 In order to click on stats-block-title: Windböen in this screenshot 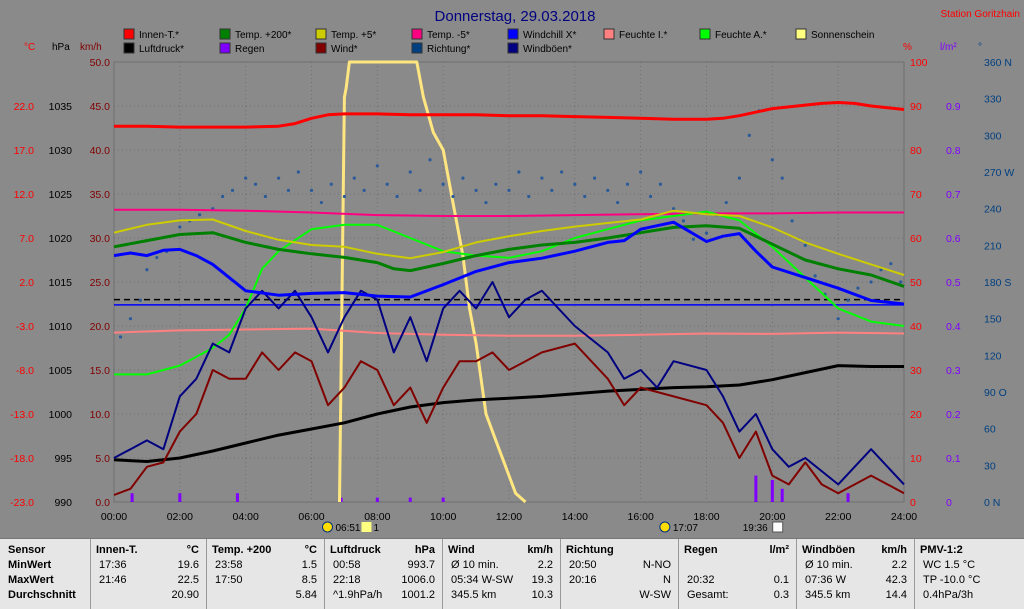, I will do `click(829, 550)`.